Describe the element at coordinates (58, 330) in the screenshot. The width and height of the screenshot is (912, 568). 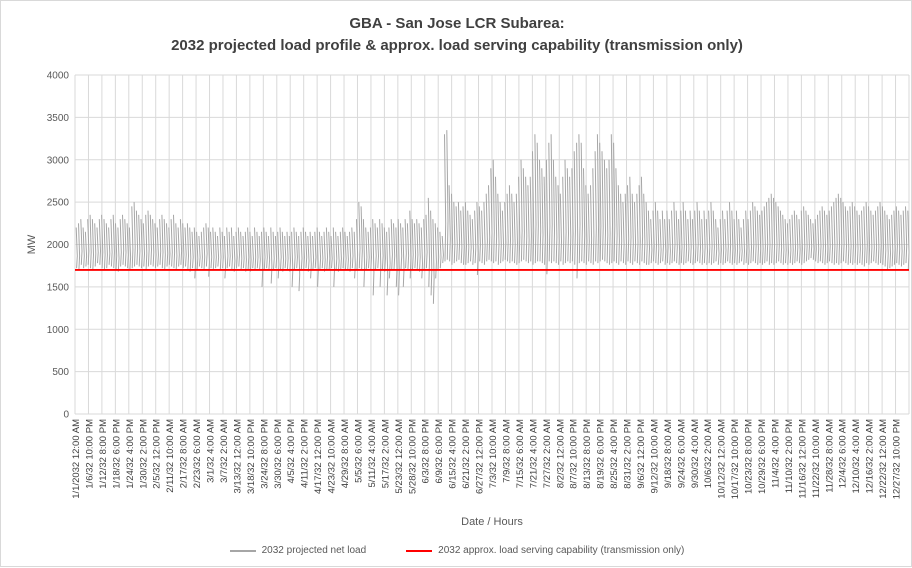
I see `y-tick-label: 1000` at that location.